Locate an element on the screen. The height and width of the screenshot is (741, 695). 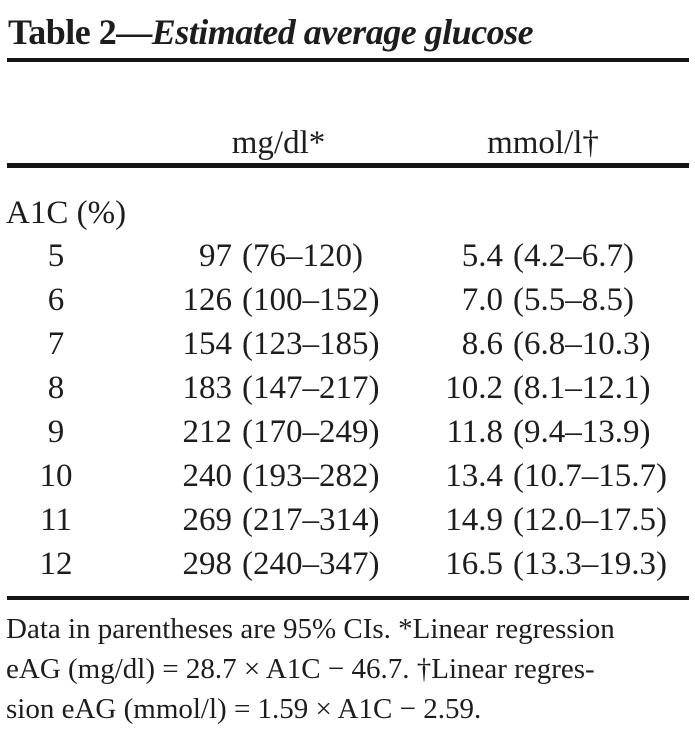
a1c-value: 5 is located at coordinates (56, 256).